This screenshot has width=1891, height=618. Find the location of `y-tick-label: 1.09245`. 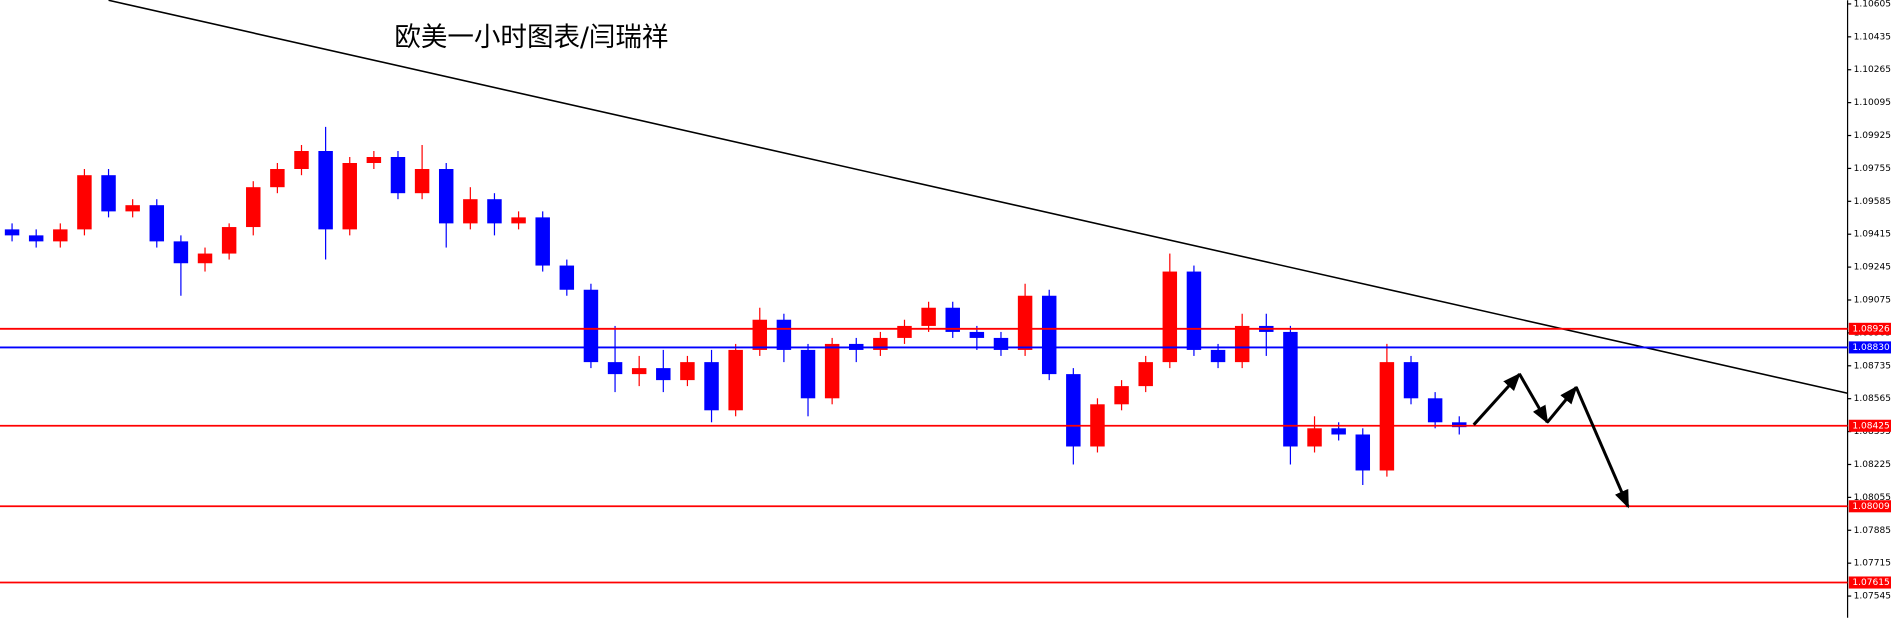

y-tick-label: 1.09245 is located at coordinates (1872, 268).